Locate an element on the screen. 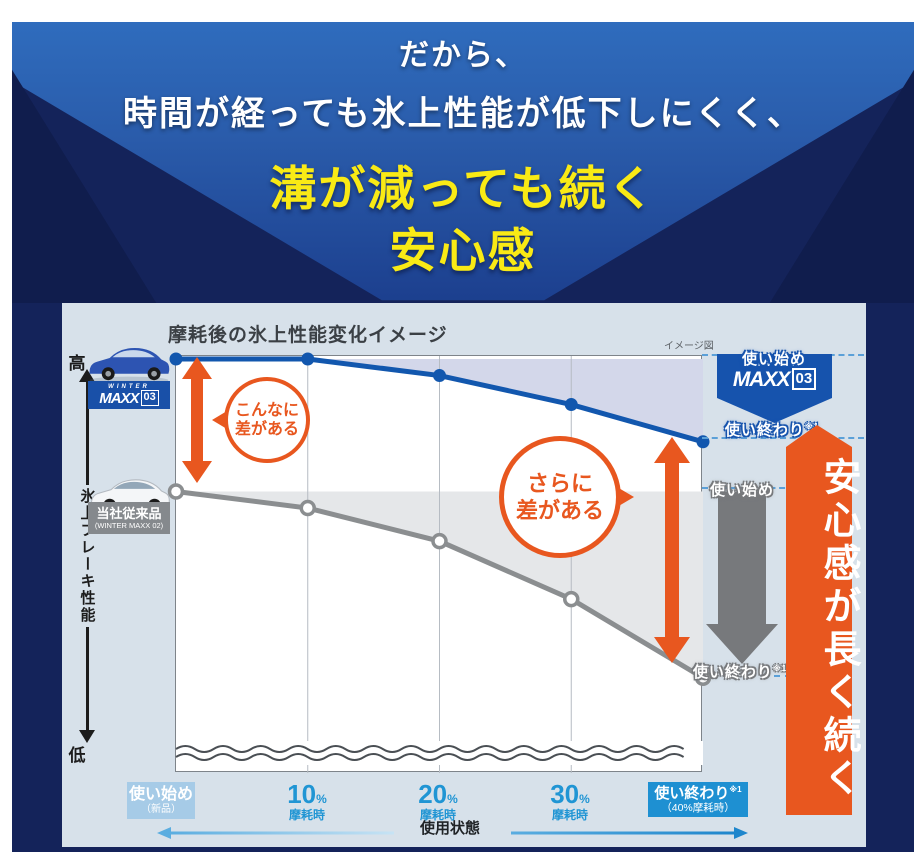 Image resolution: width=922 pixels, height=860 pixels. image-note: イメージ図 is located at coordinates (689, 346).